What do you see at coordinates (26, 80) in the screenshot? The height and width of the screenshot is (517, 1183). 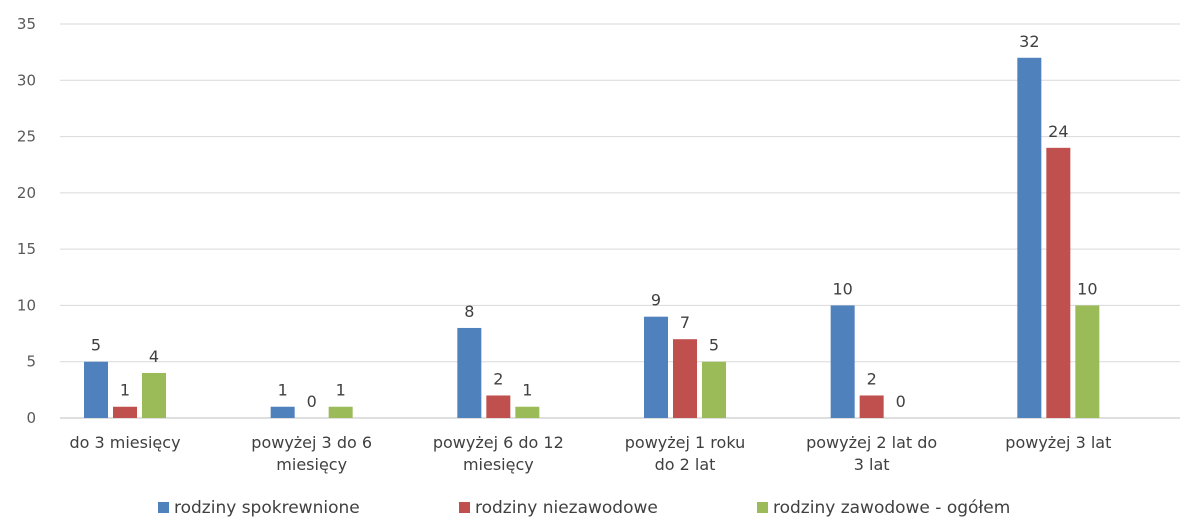 I see `y-tick-label: 30` at bounding box center [26, 80].